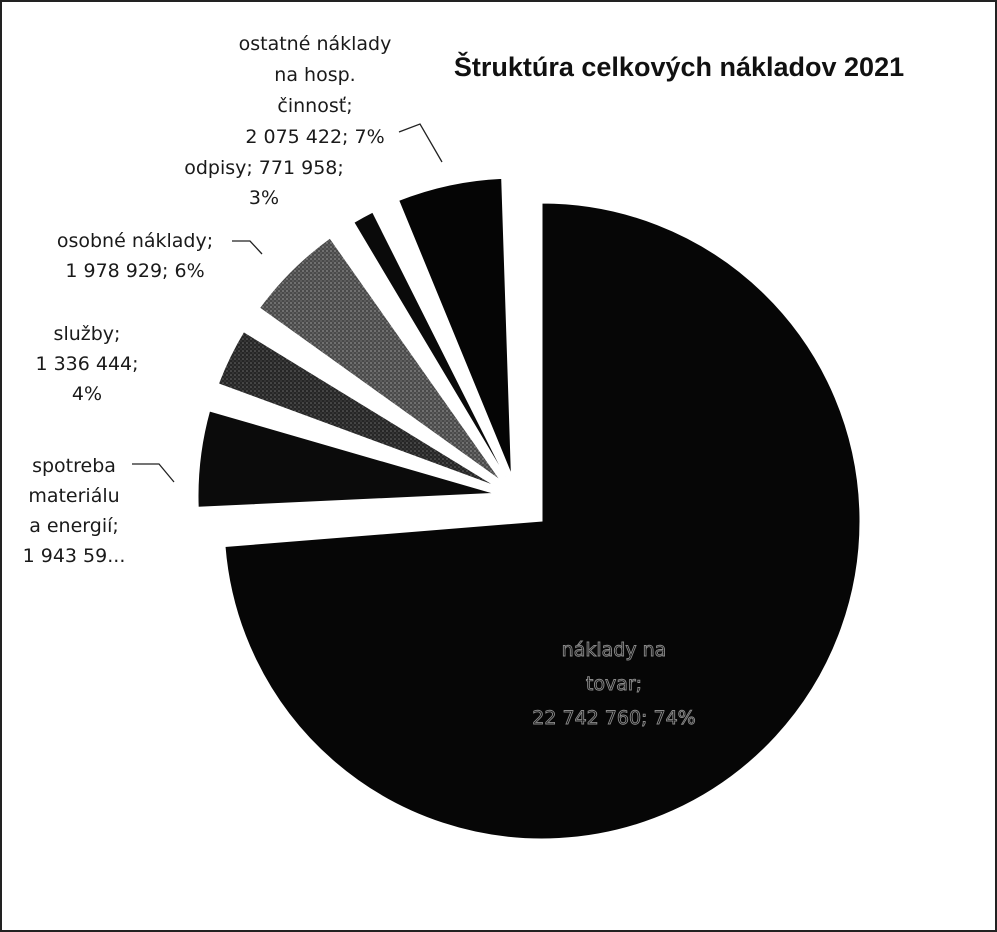 Image resolution: width=997 pixels, height=932 pixels. I want to click on pie-slice-sluzby, so click(357, 409).